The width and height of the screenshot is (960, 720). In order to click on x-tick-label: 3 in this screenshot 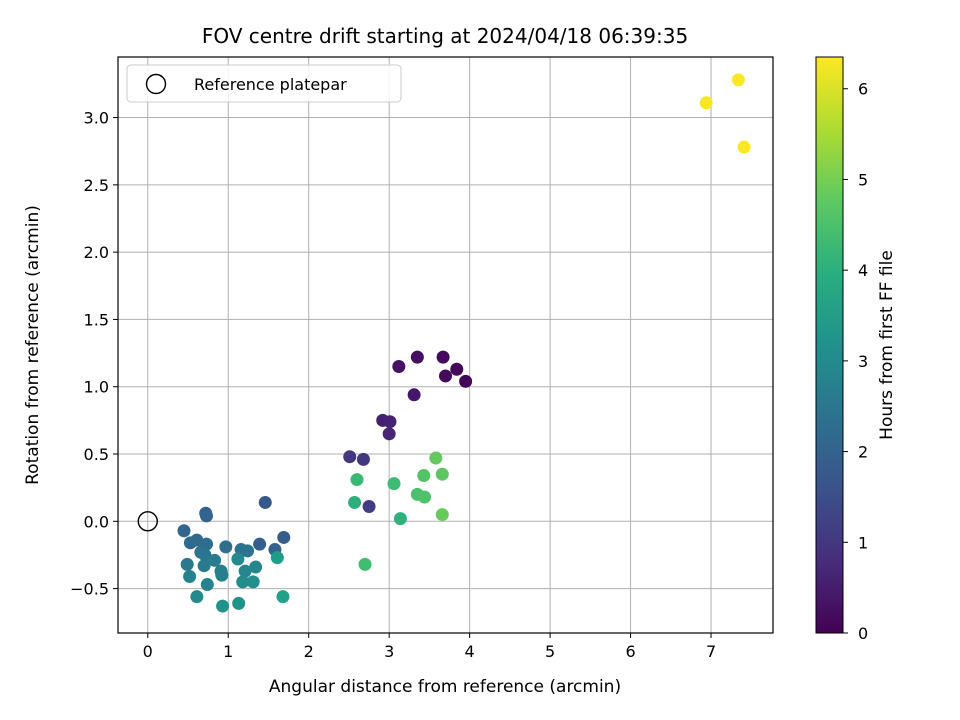, I will do `click(389, 651)`.